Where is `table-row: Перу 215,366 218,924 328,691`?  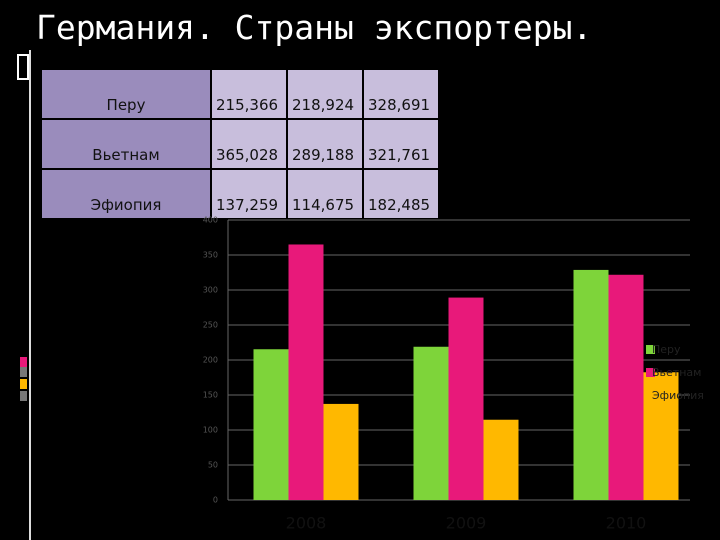
table-row: Перу 215,366 218,924 328,691 is located at coordinates (240, 94).